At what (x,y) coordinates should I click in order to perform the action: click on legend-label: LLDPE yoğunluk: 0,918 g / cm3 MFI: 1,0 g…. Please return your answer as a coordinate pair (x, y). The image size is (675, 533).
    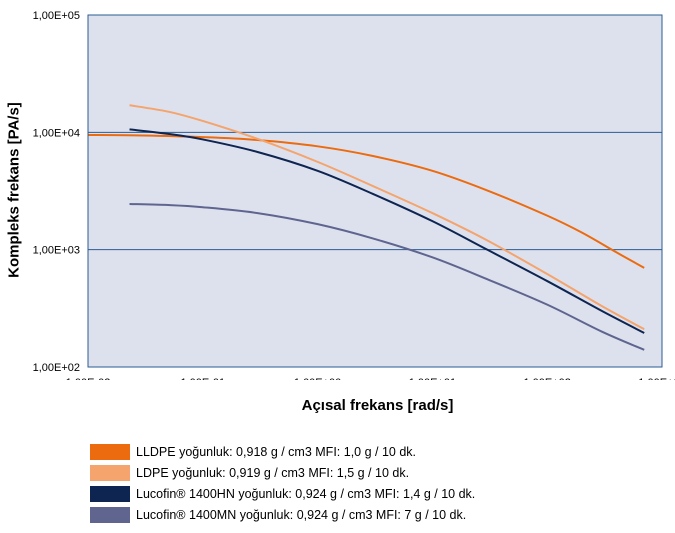
    Looking at the image, I should click on (276, 451).